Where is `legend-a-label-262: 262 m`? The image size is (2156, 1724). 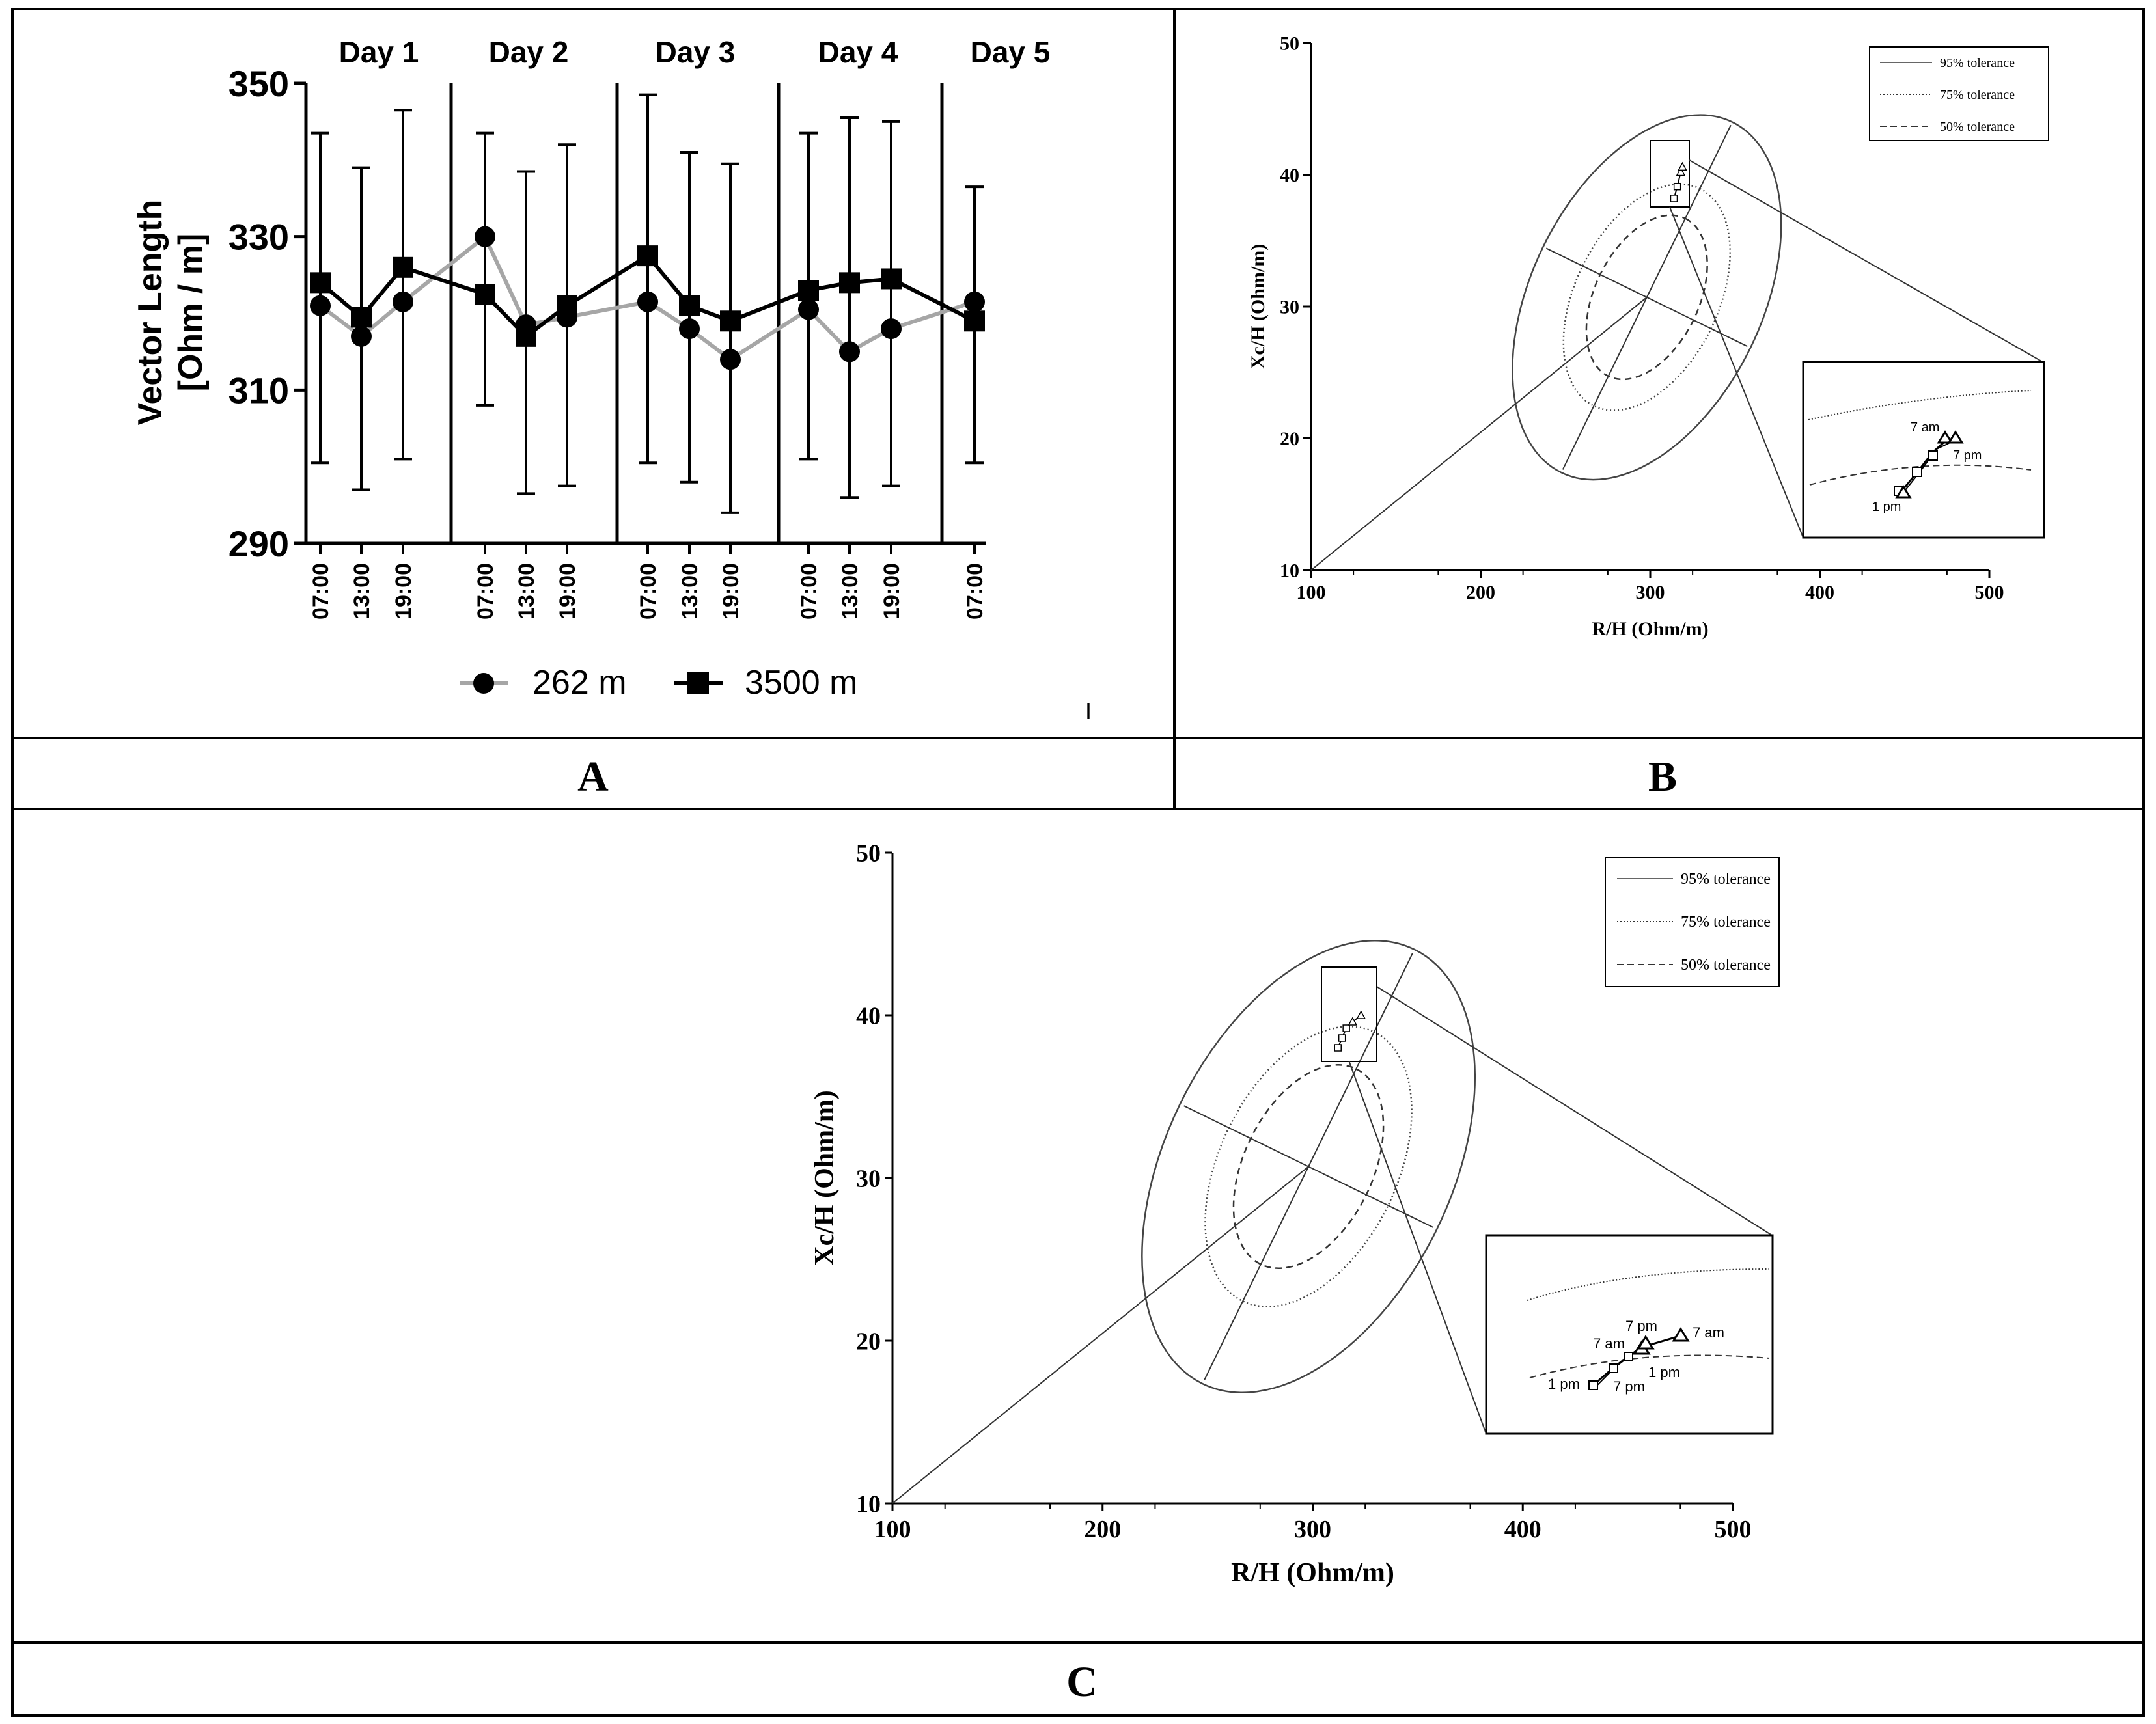 legend-a-label-262: 262 m is located at coordinates (579, 683).